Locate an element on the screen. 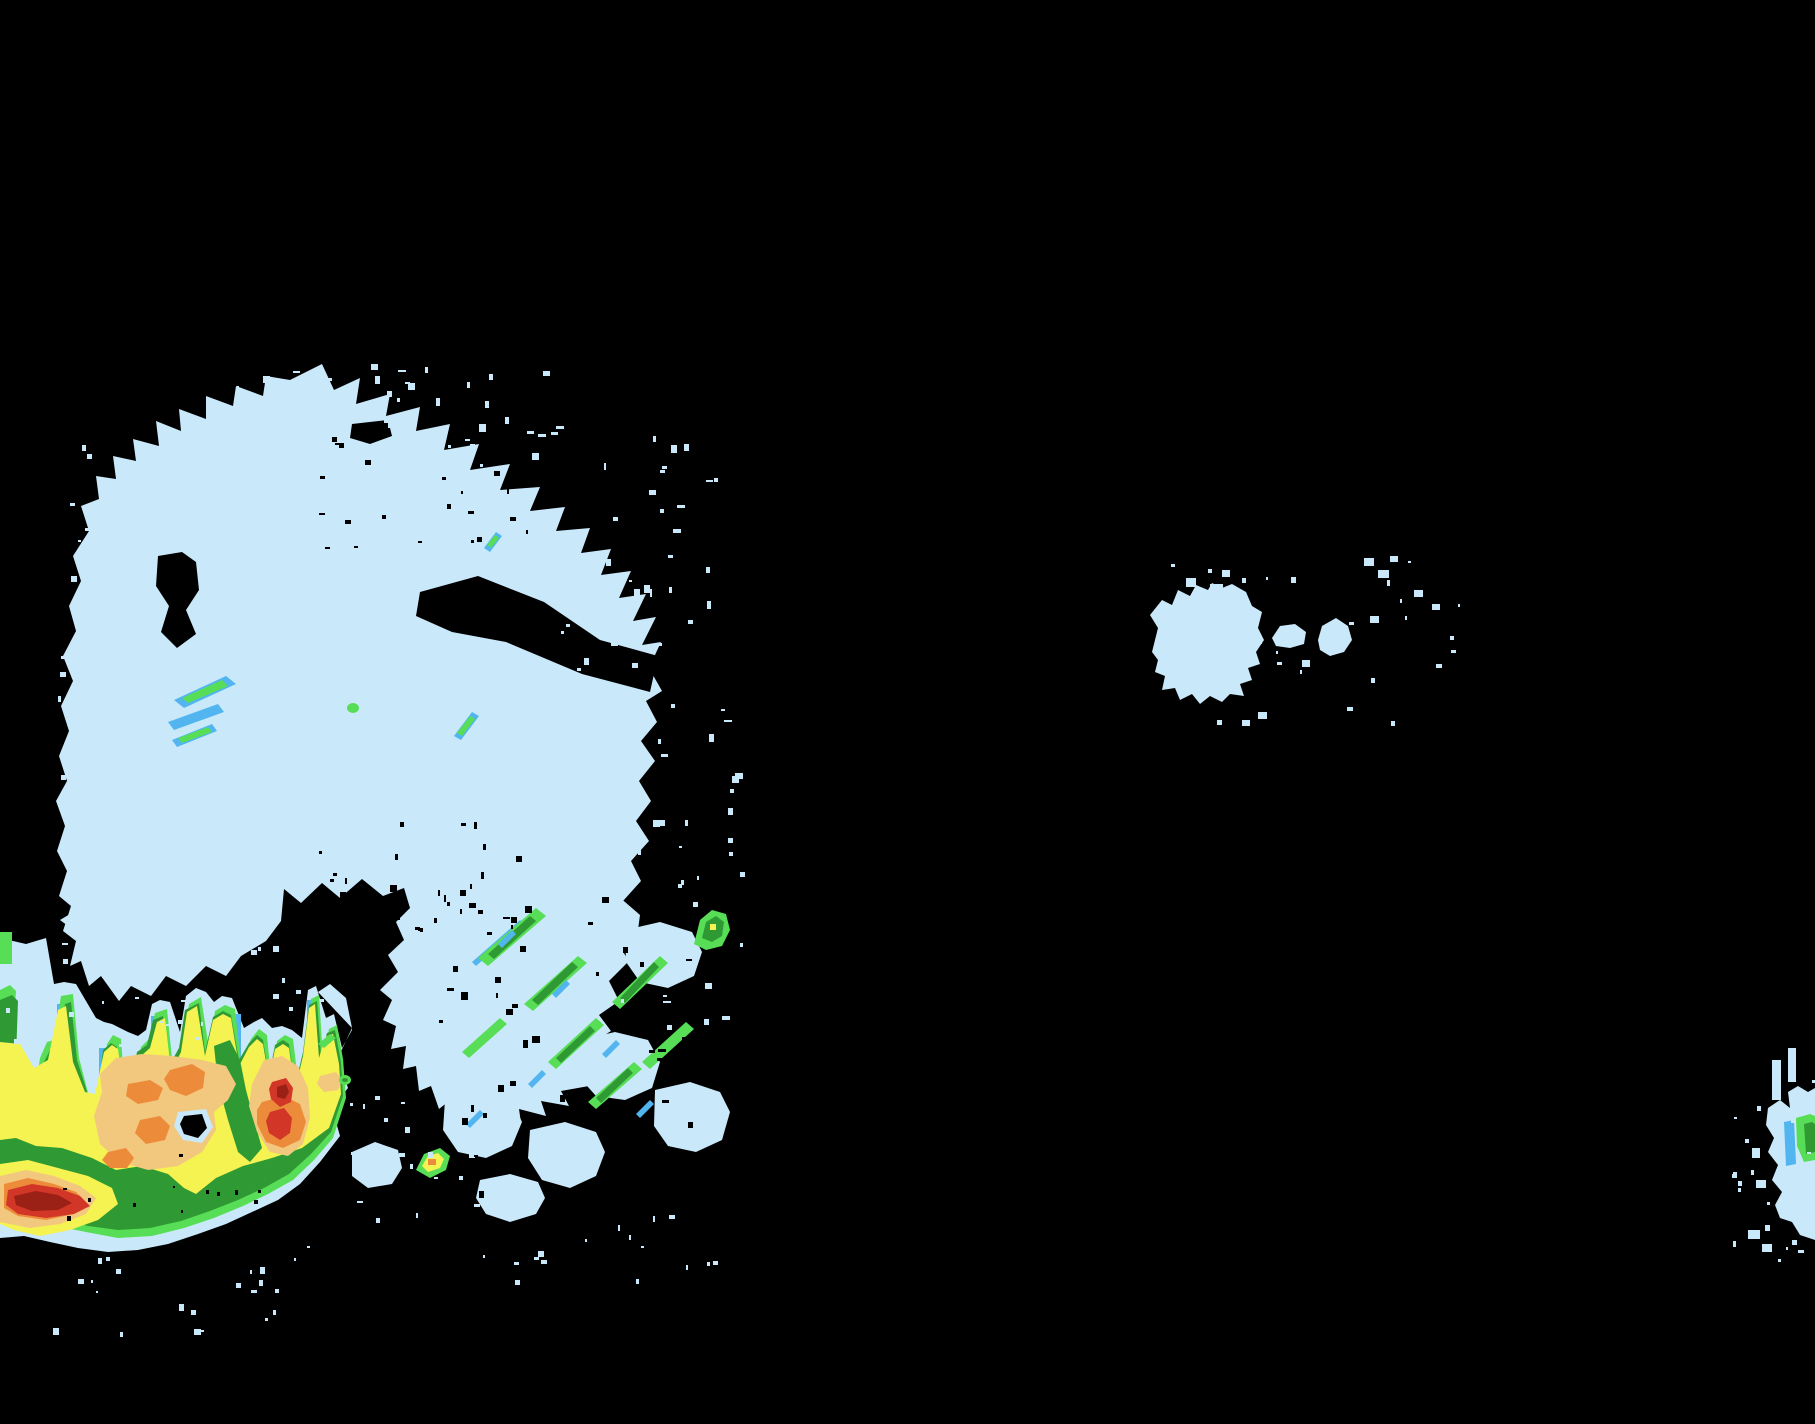  topright-rain-patch is located at coordinates (1295, 641).